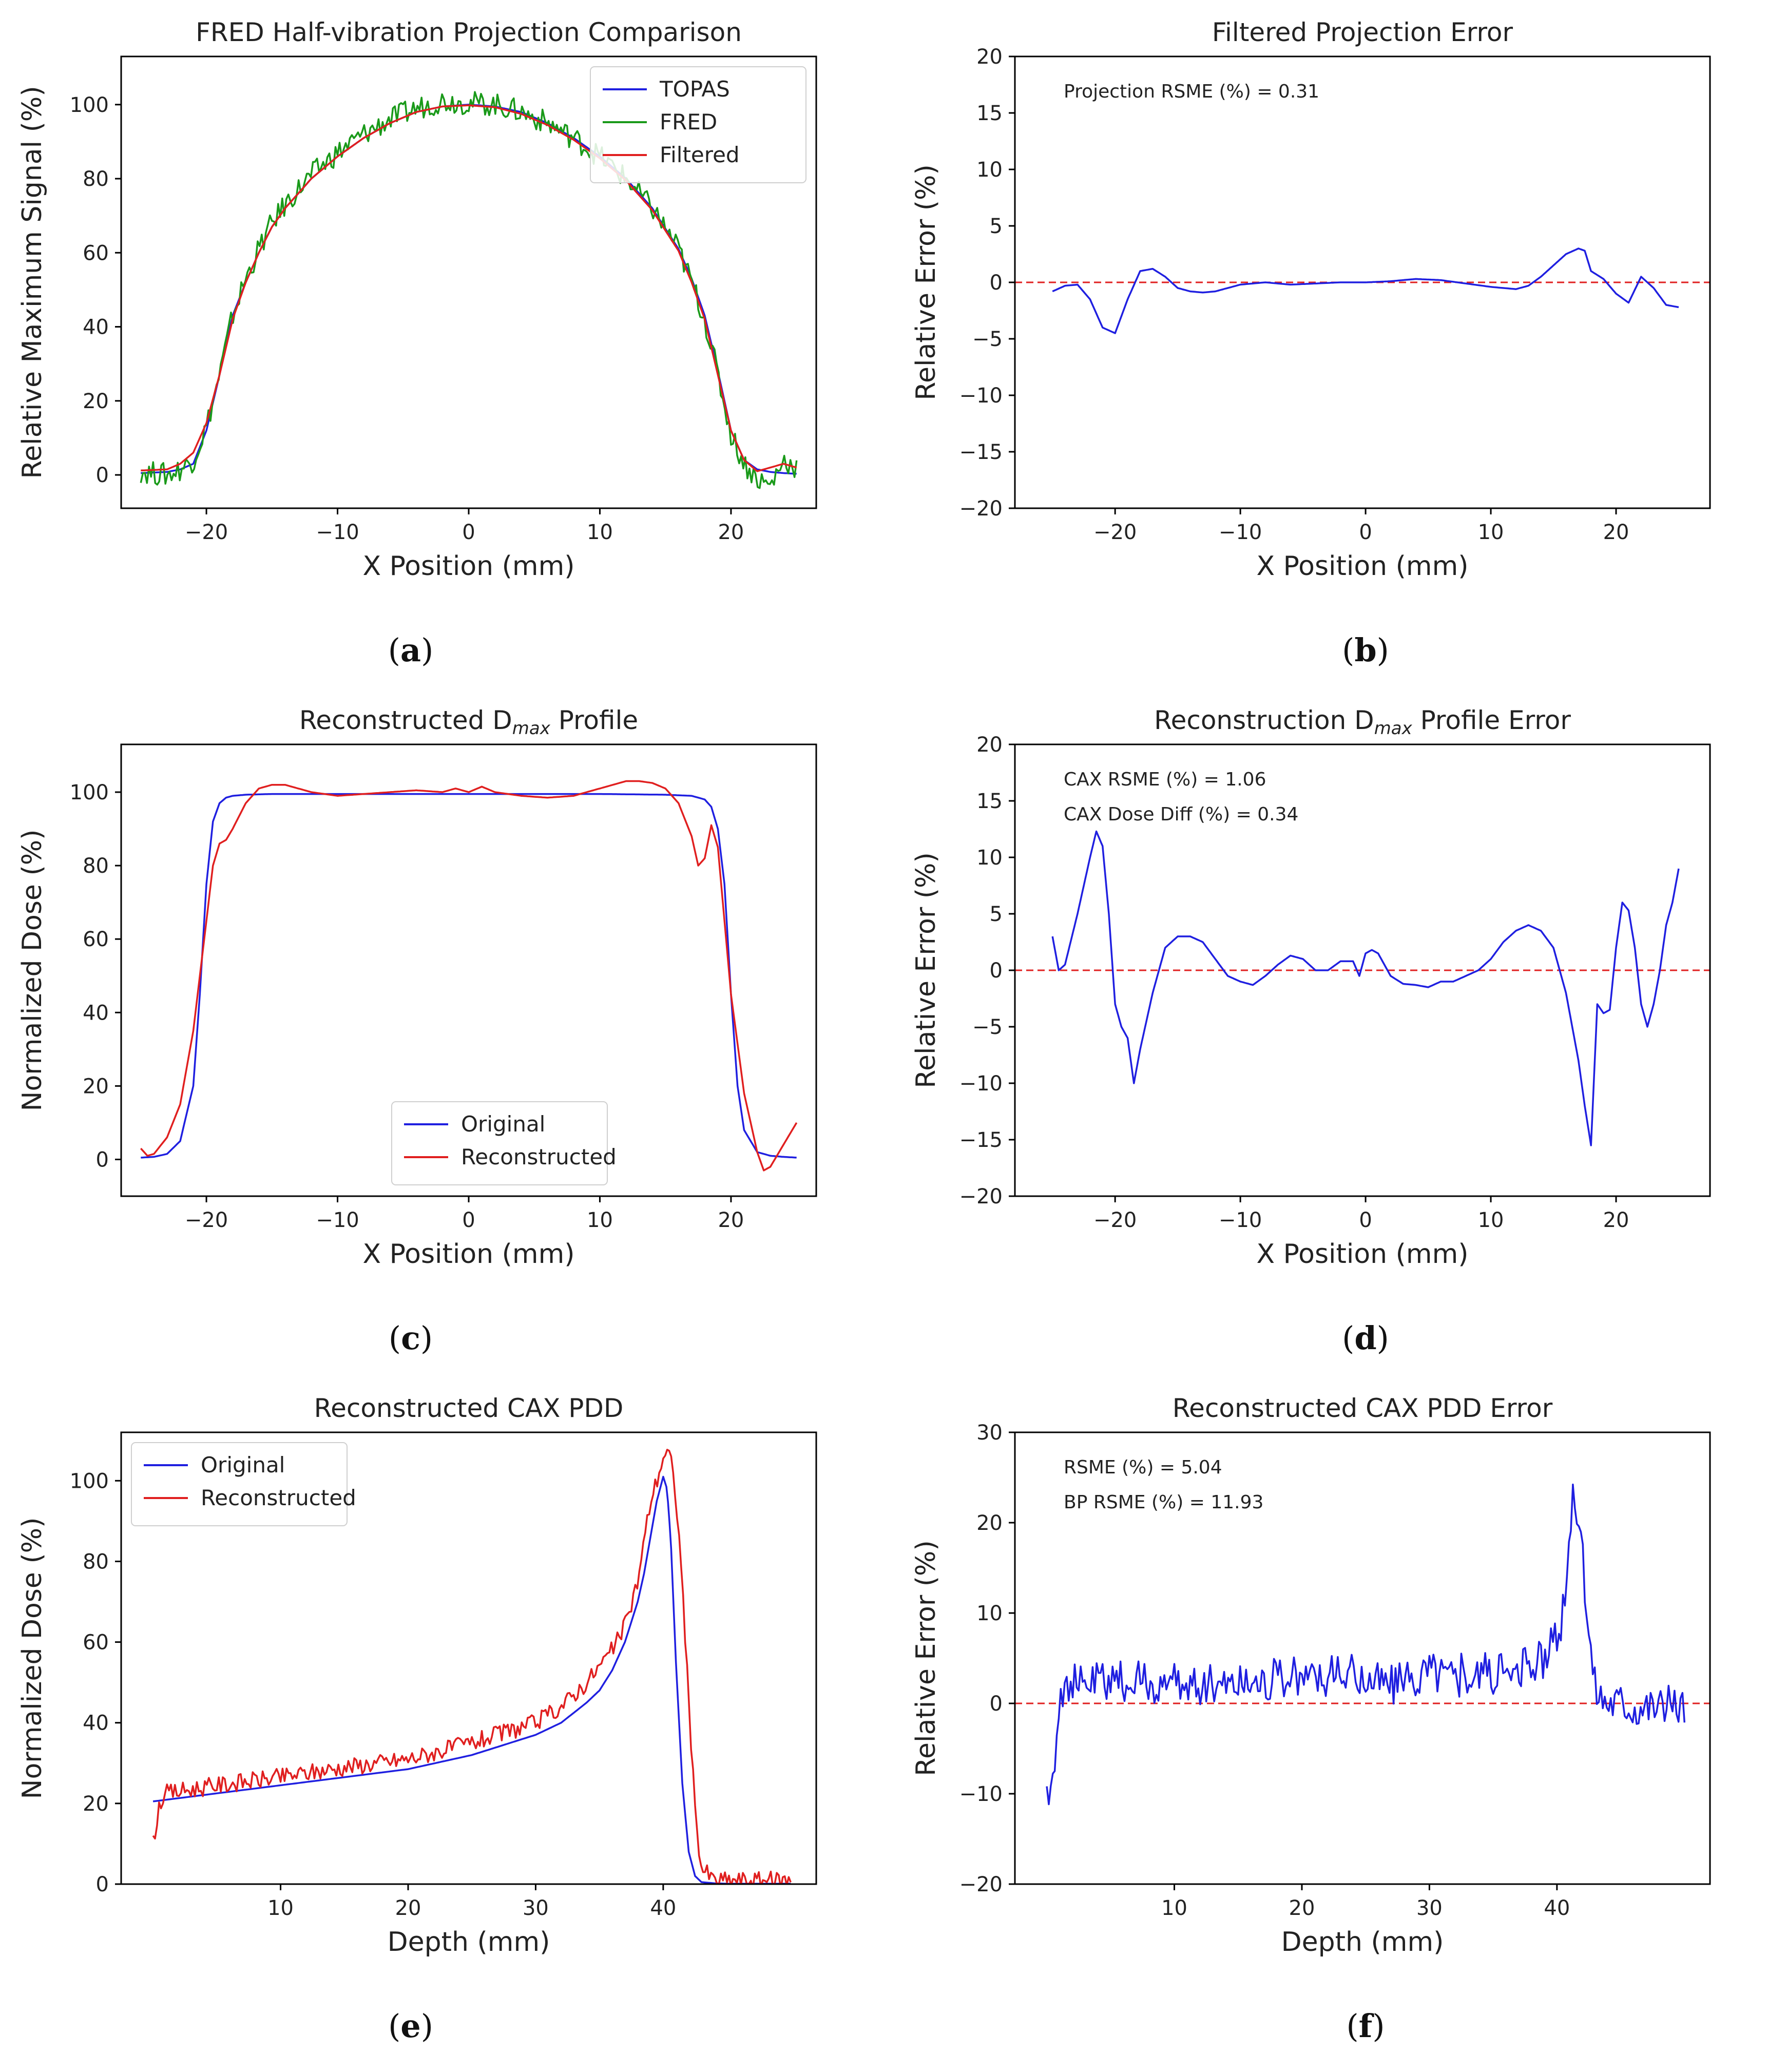  I want to click on y-axis-label: Relative Maximum Signal (%), so click(32, 282).